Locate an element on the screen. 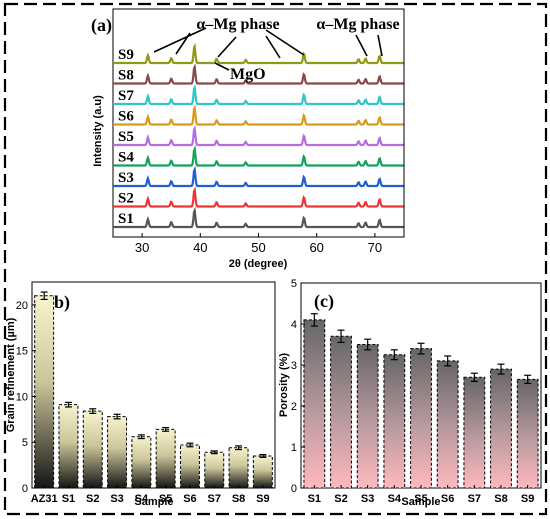 This screenshot has height=519, width=550. xrd-trace-s8 is located at coordinates (258, 74).